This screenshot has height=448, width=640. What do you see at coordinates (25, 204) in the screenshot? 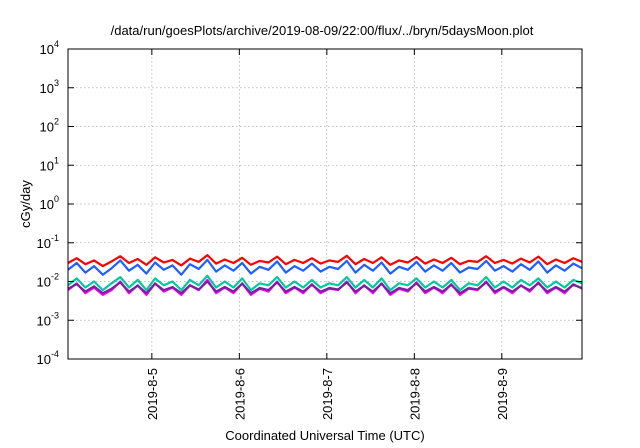
I see `y-axis-label: cGy/day` at bounding box center [25, 204].